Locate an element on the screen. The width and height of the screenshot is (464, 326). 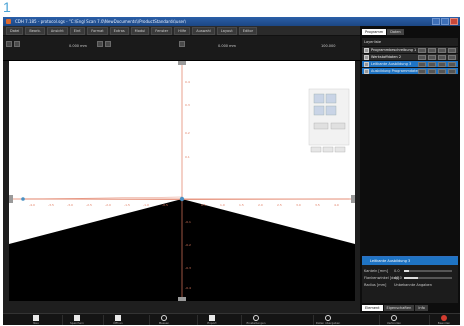
bottom-tab: Eigenschaften is located at coordinates (399, 308).